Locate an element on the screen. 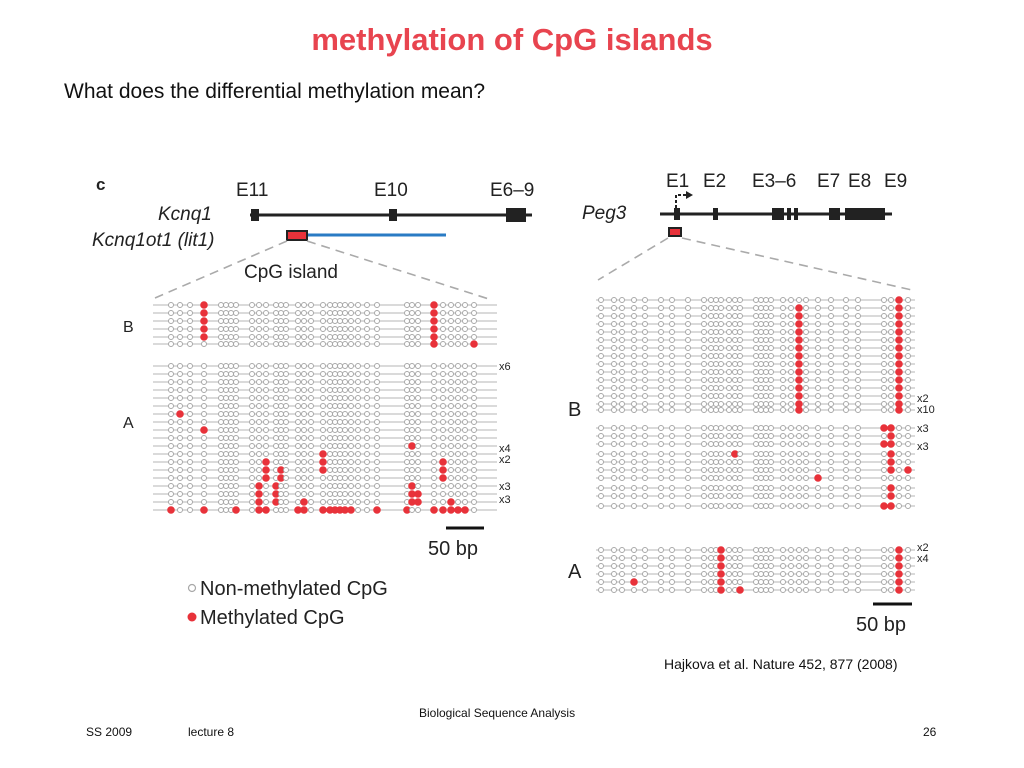 The width and height of the screenshot is (1024, 768). methylated-cpg is located at coordinates (740, 590).